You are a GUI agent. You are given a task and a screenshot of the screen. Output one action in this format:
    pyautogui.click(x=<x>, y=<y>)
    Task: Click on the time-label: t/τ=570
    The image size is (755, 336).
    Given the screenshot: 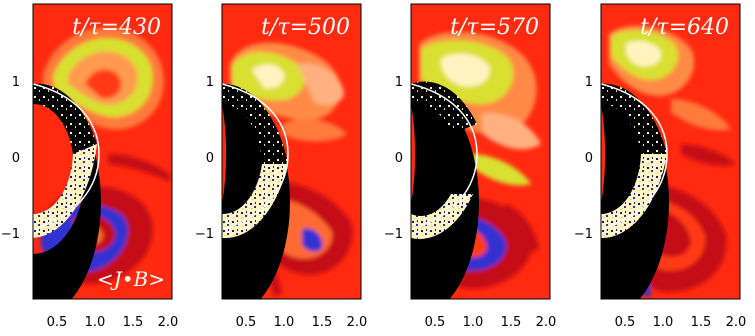 What is the action you would take?
    pyautogui.click(x=494, y=27)
    